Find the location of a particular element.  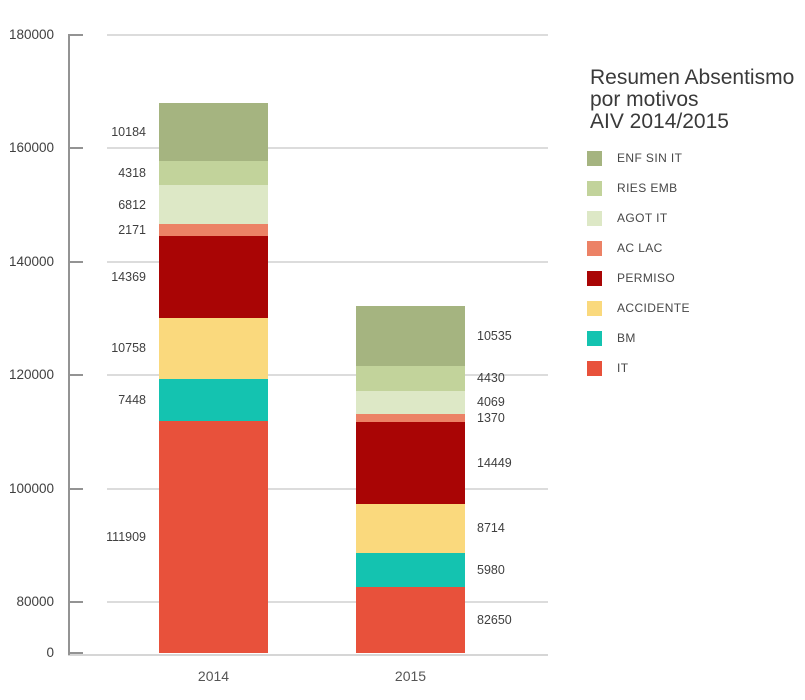

value-label-2014-ac-lac: 2171 is located at coordinates (132, 230).